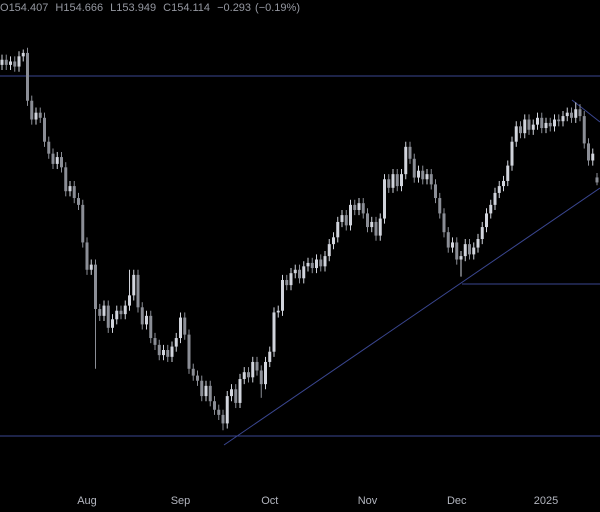  What do you see at coordinates (585, 111) in the screenshot?
I see `trend-line` at bounding box center [585, 111].